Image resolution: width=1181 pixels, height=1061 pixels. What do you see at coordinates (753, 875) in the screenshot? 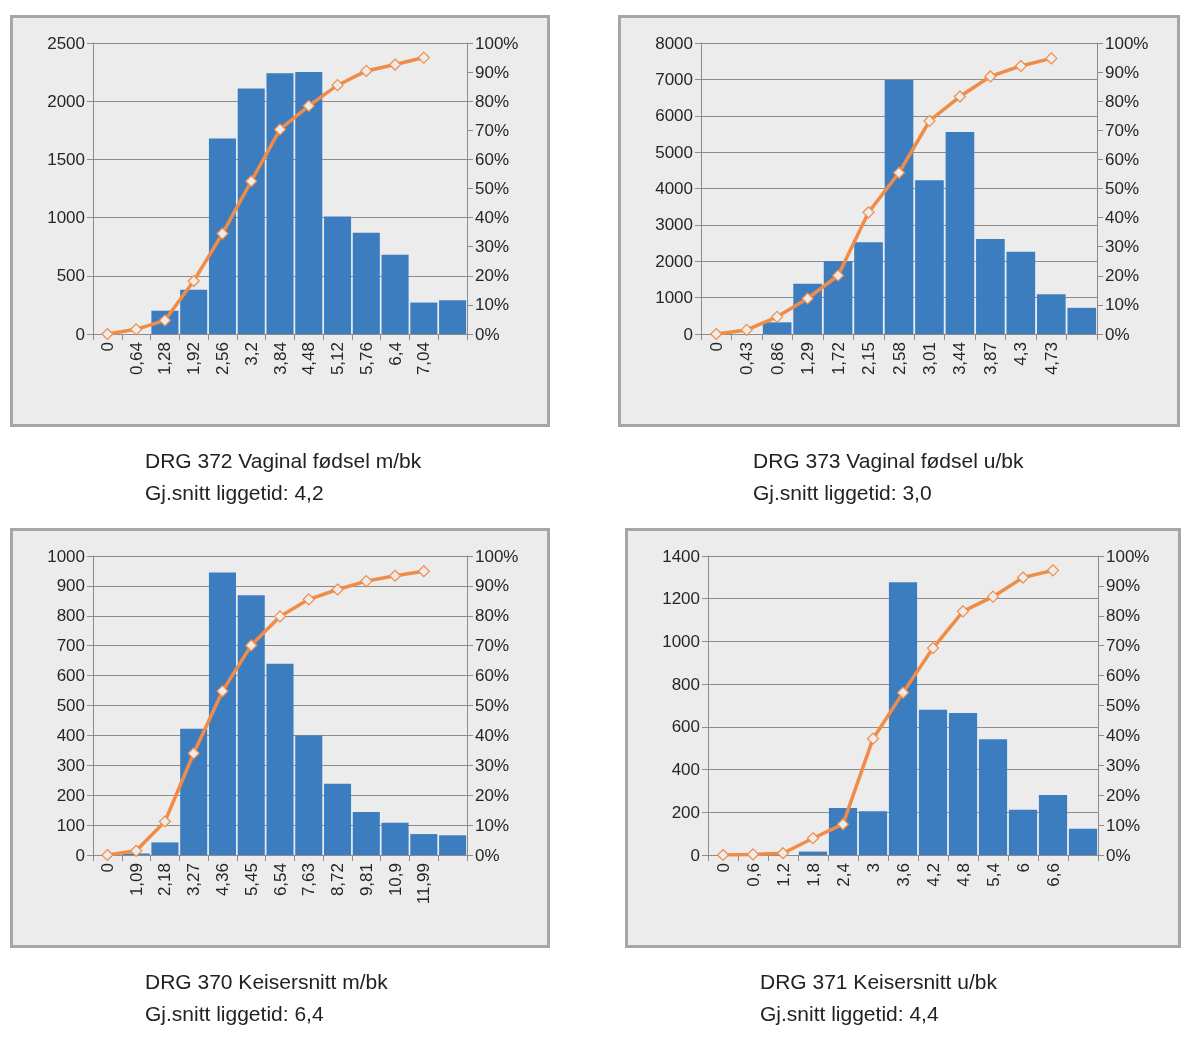
I see `x-tick-label: 0,6` at bounding box center [753, 875].